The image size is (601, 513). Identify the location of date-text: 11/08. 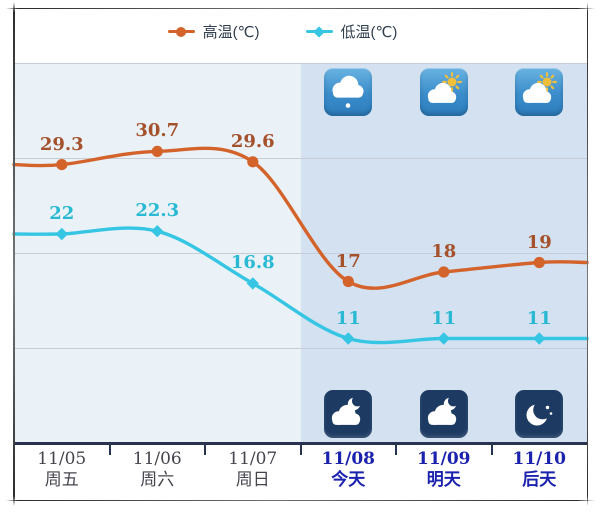
(348, 459).